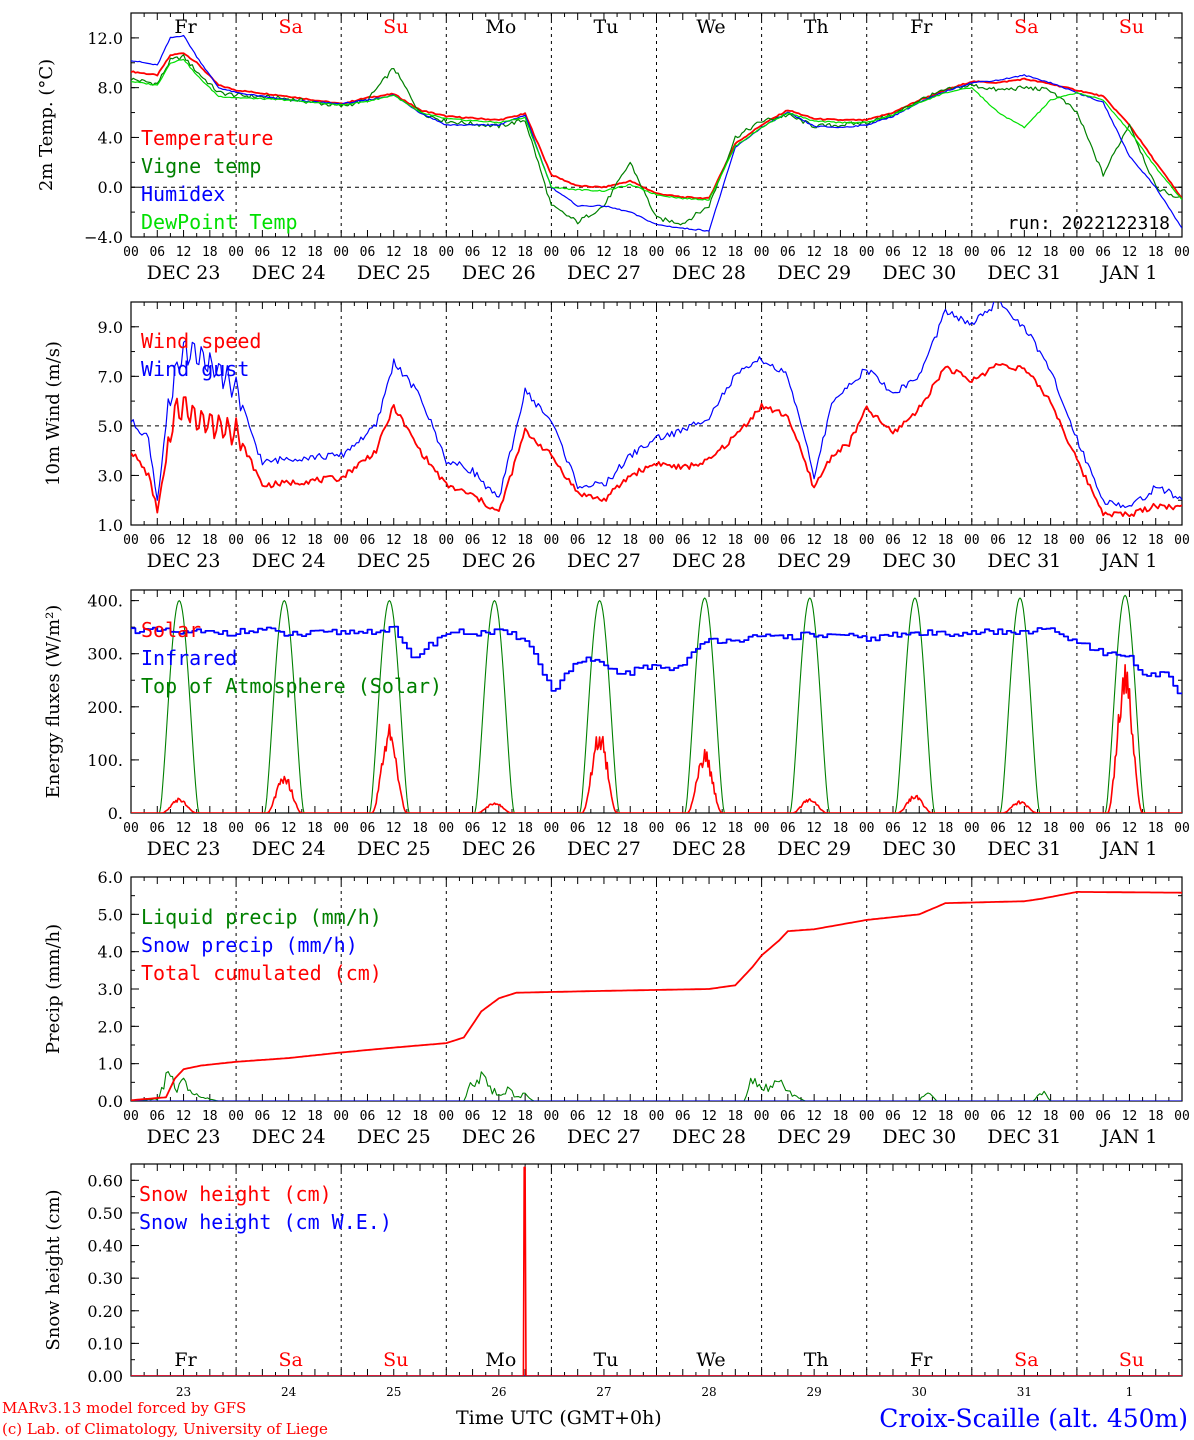 This screenshot has height=1440, width=1194. Describe the element at coordinates (189, 658) in the screenshot. I see `legend-entry: Infrared` at that location.